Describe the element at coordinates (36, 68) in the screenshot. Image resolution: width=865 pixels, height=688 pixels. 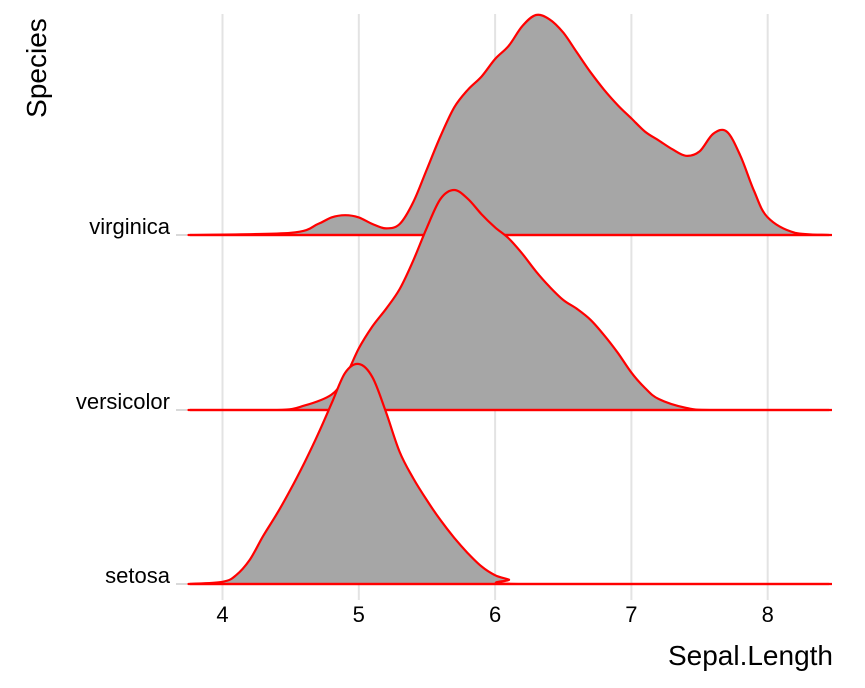
I see `y-axis-title: Species` at that location.